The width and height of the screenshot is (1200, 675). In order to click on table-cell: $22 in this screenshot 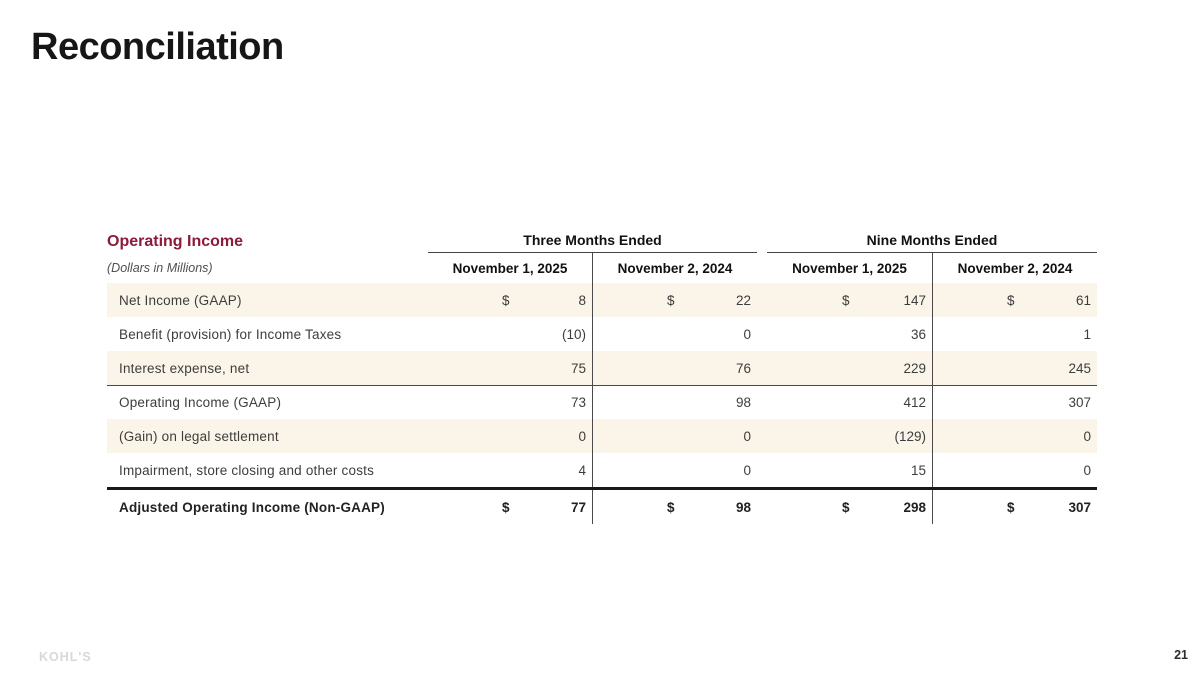, I will do `click(675, 300)`.